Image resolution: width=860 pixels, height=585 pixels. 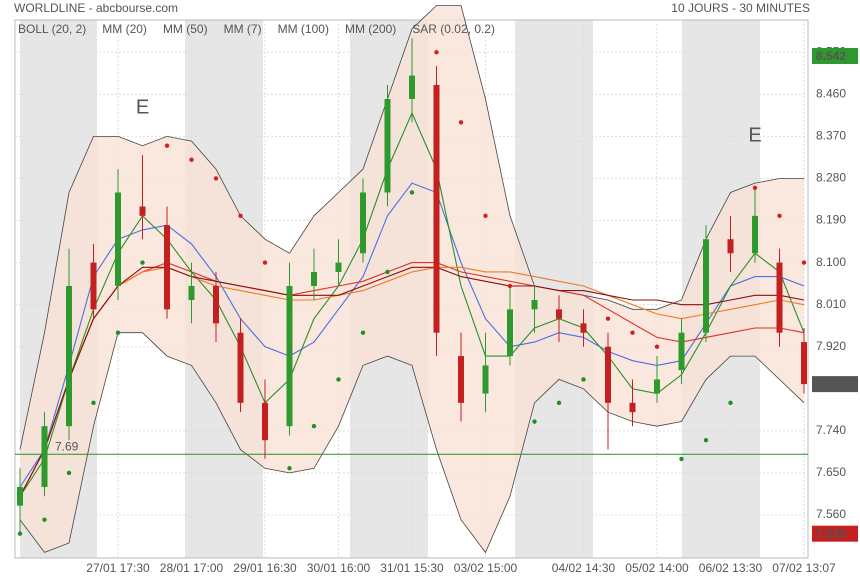 I want to click on x-tick-label: 27/01 17:30, so click(x=118, y=568).